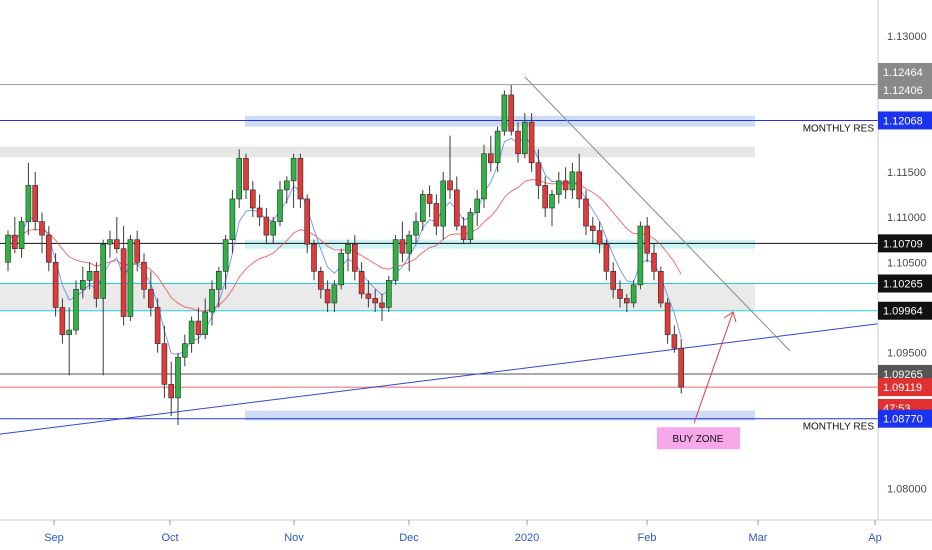 This screenshot has width=932, height=550. What do you see at coordinates (463, 532) in the screenshot?
I see `time-axis: Sep Oct Nov Dec 2020 Feb Mar Ap` at bounding box center [463, 532].